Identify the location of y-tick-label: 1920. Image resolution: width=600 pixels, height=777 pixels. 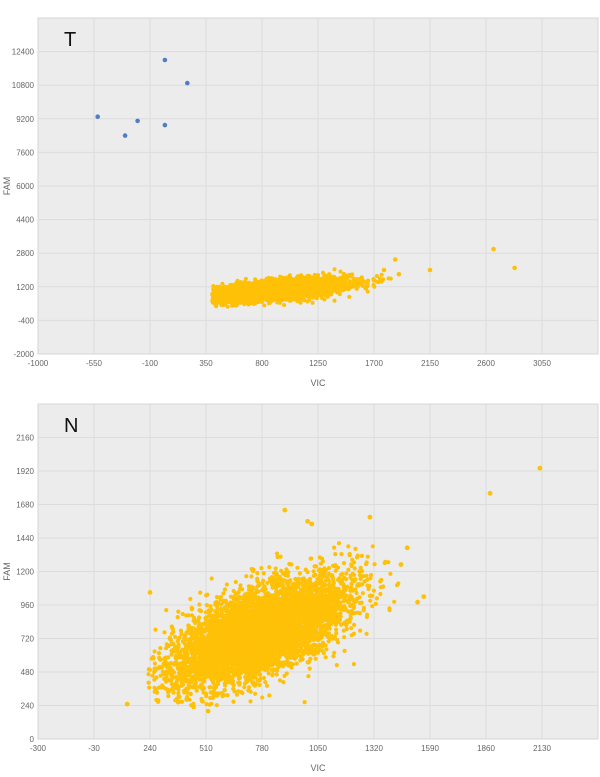
(25, 471).